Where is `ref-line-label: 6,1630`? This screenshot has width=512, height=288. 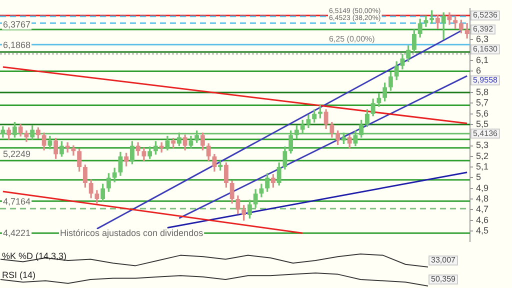 ref-line-label: 6,1630 is located at coordinates (485, 49).